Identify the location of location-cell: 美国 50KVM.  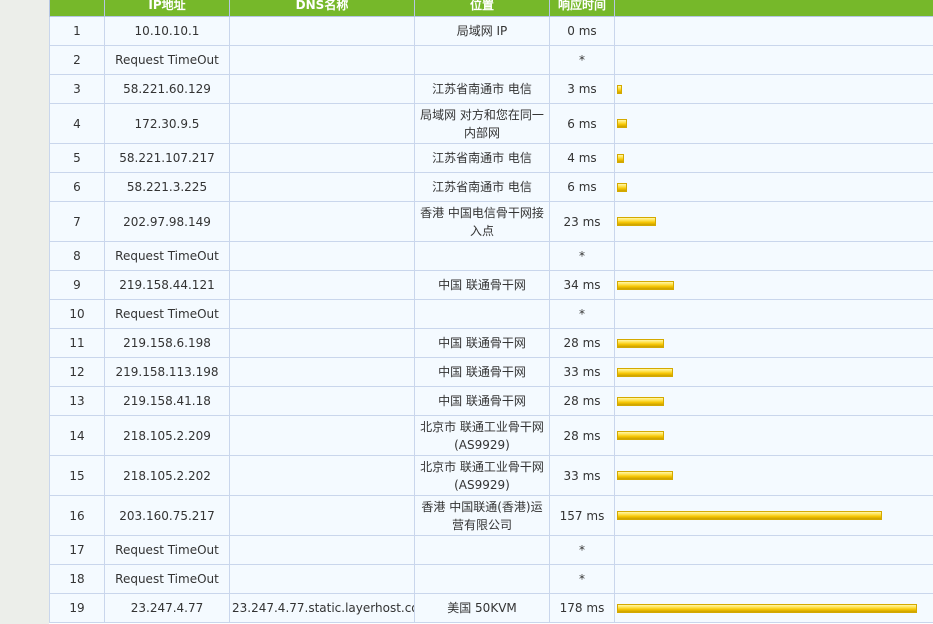
(482, 608).